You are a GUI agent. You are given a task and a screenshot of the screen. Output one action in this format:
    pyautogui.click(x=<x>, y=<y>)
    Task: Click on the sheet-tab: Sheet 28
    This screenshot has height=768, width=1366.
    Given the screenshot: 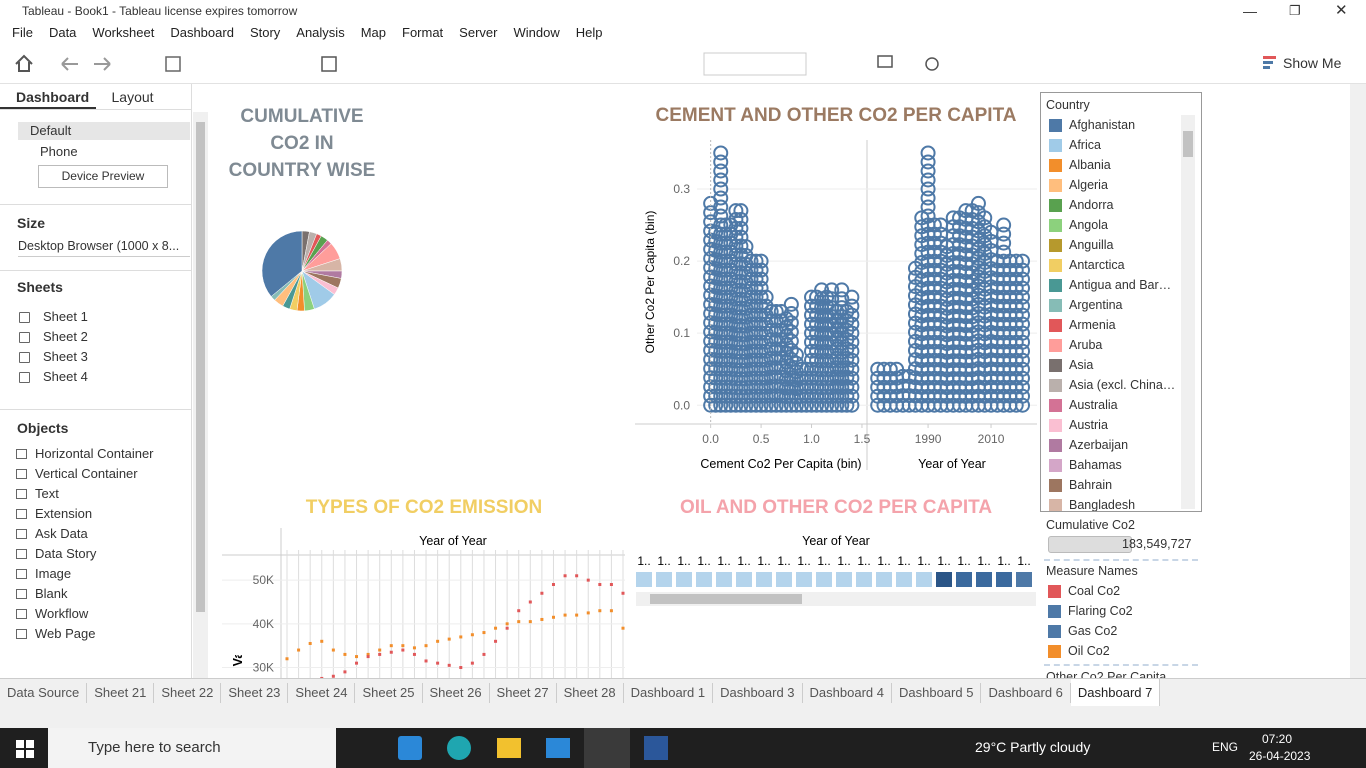 What is the action you would take?
    pyautogui.click(x=590, y=692)
    